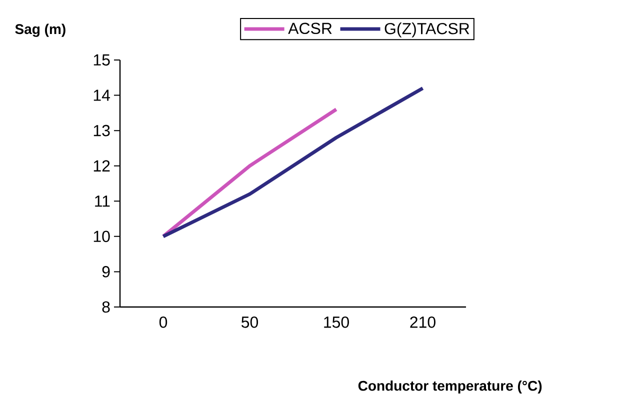  Describe the element at coordinates (102, 166) in the screenshot. I see `y-tick-label: 12` at that location.